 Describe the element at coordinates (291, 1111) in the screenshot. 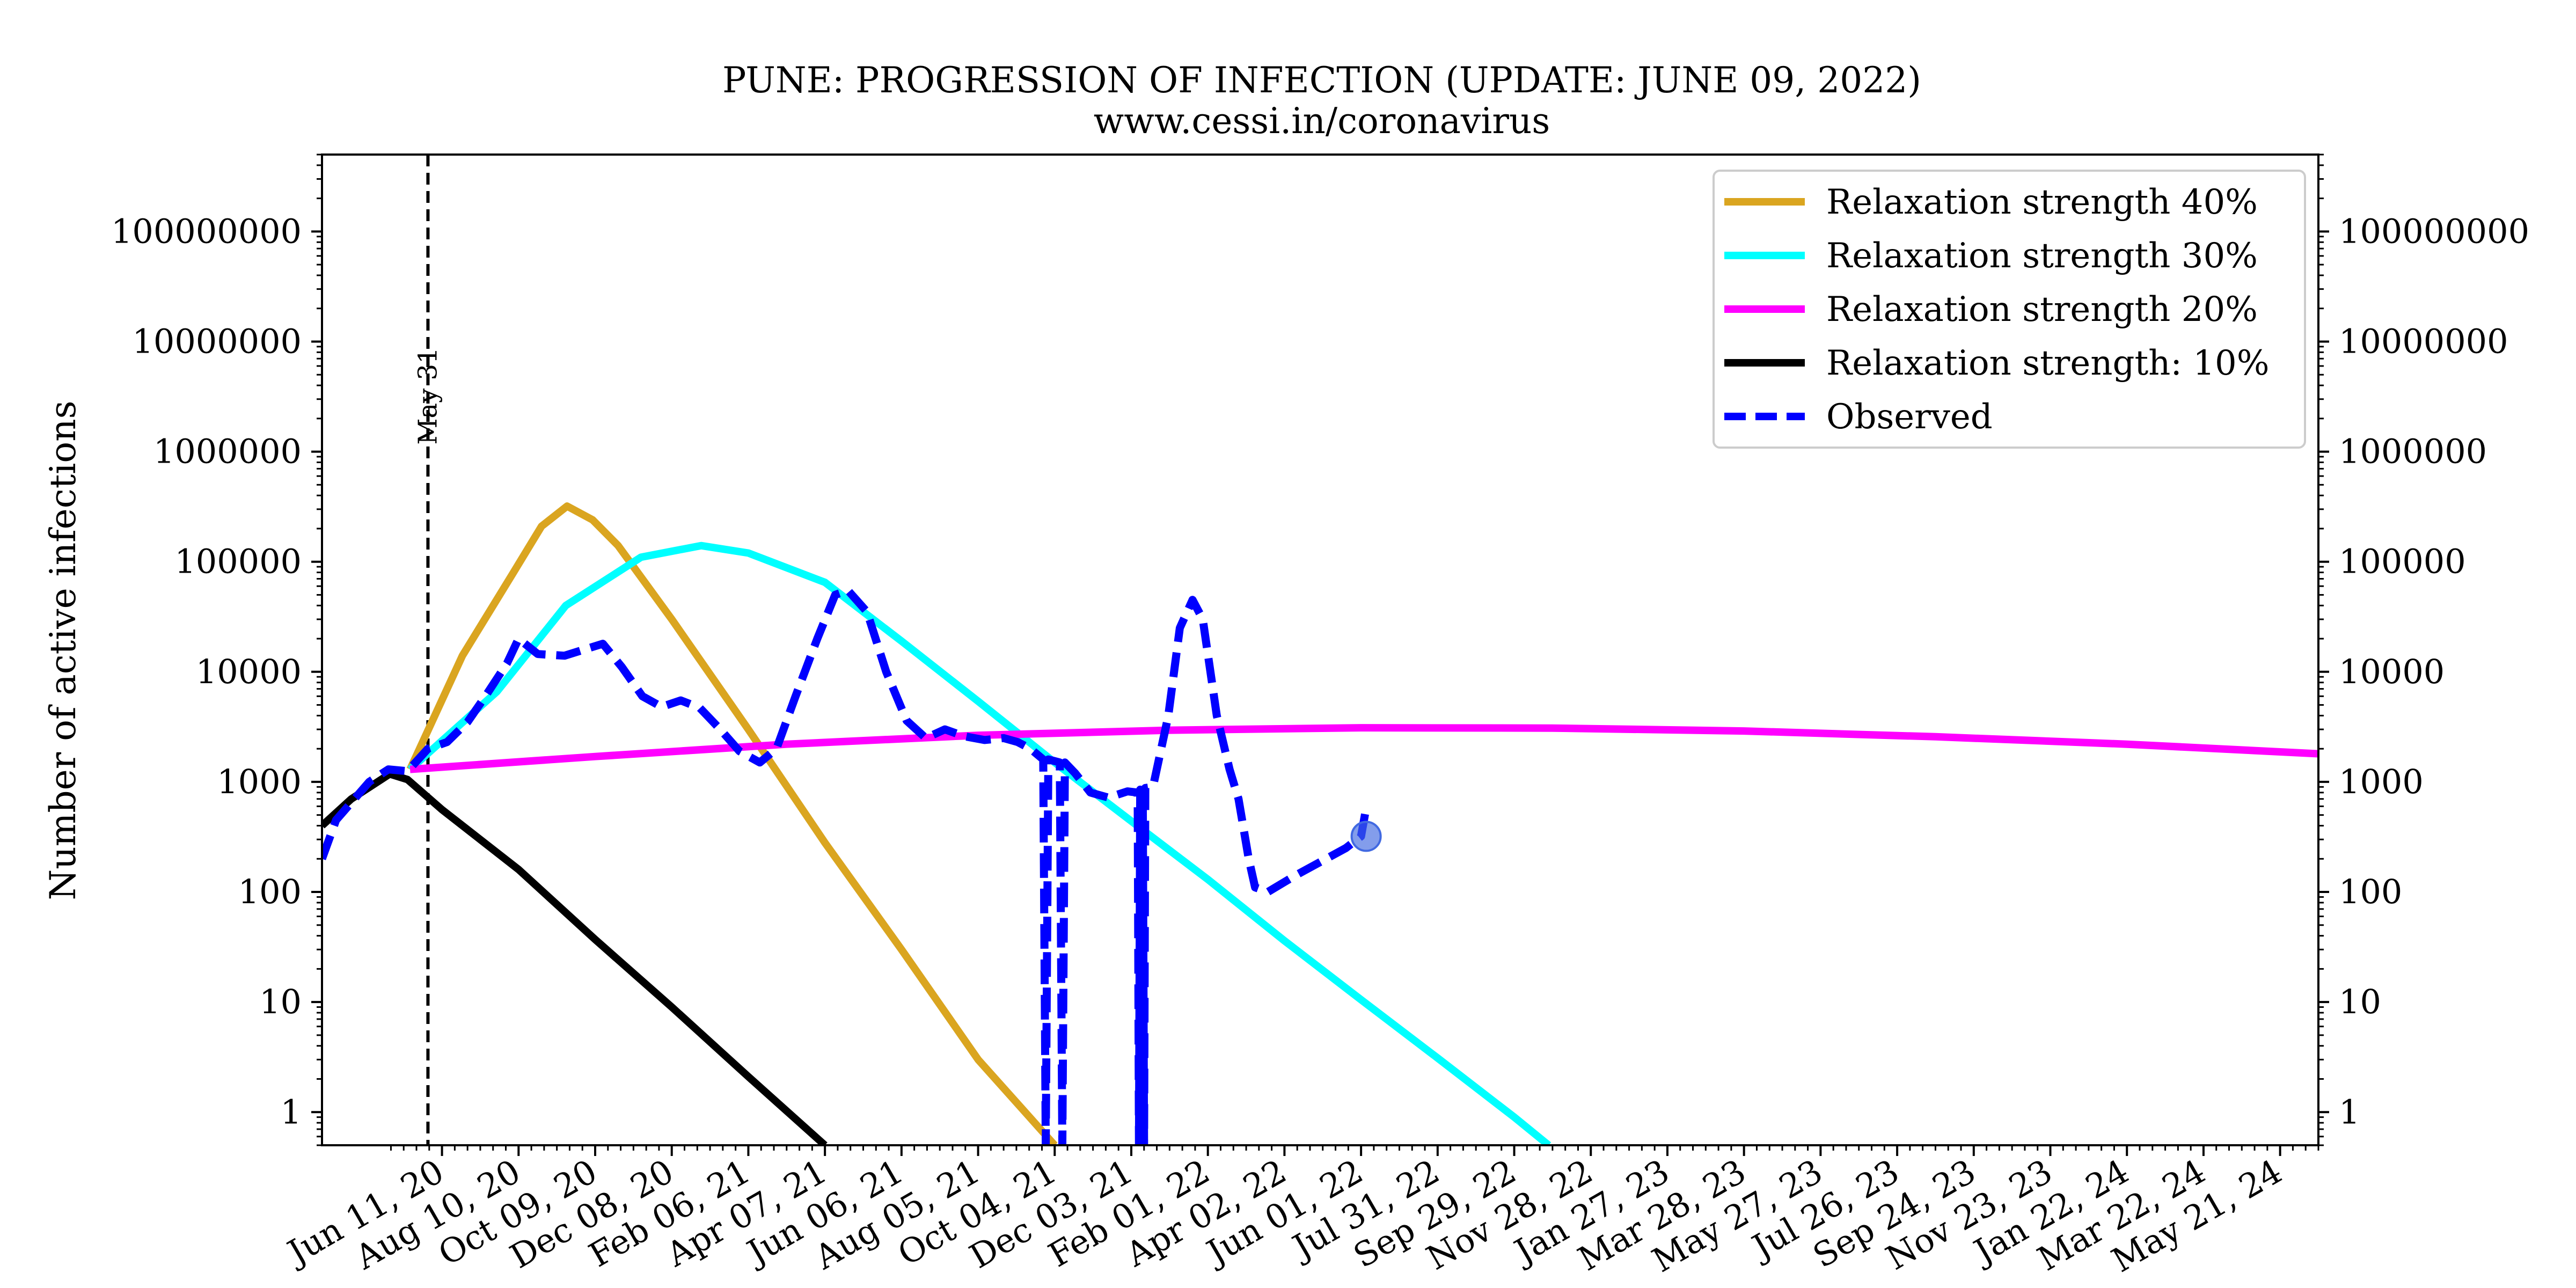

I see `y-tick-label-left-0: 1` at that location.